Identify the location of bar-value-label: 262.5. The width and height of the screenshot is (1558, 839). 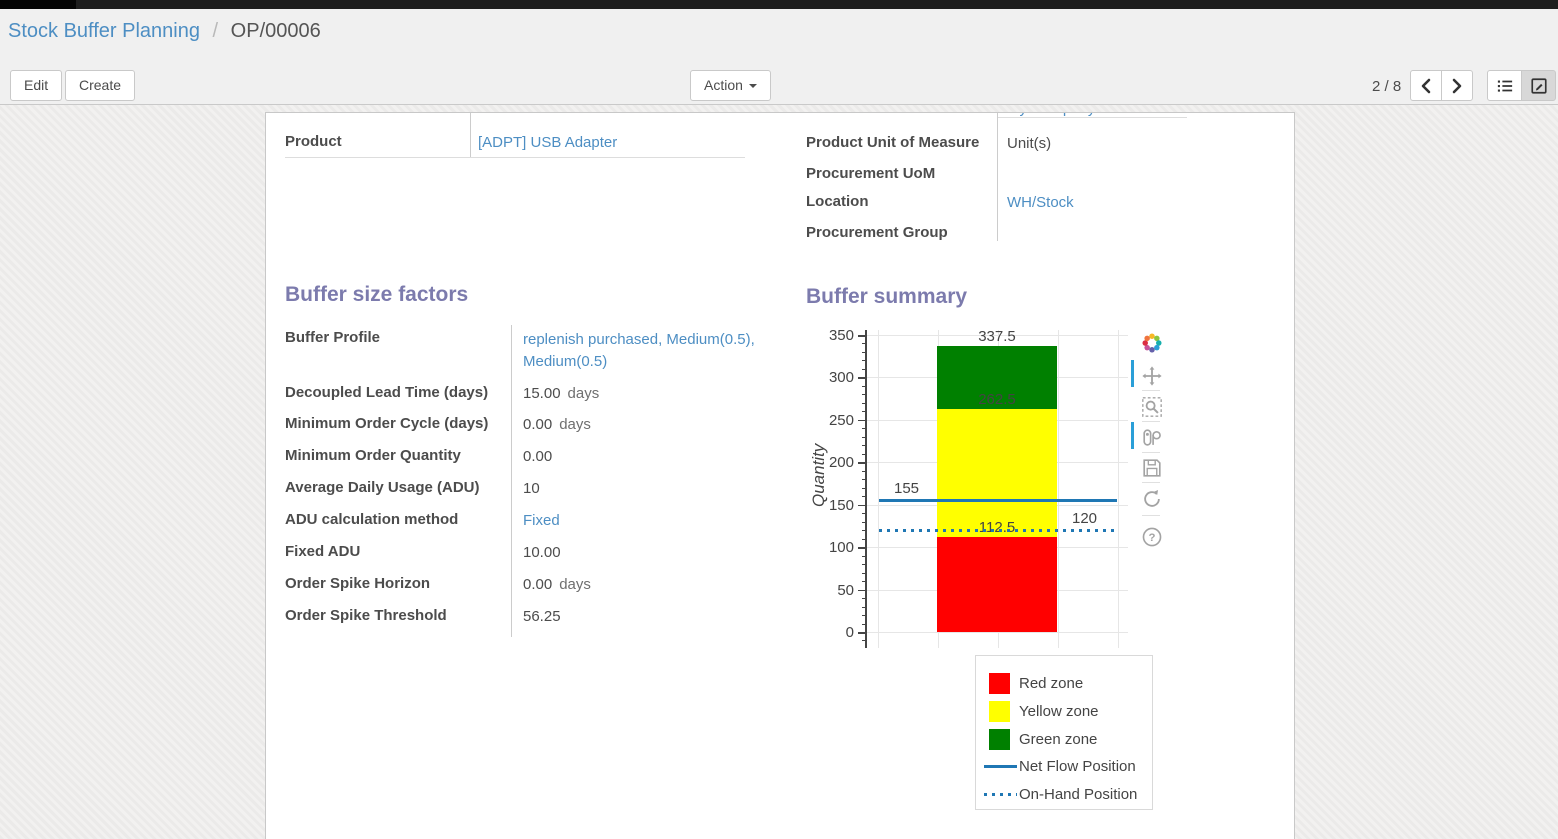
(997, 400).